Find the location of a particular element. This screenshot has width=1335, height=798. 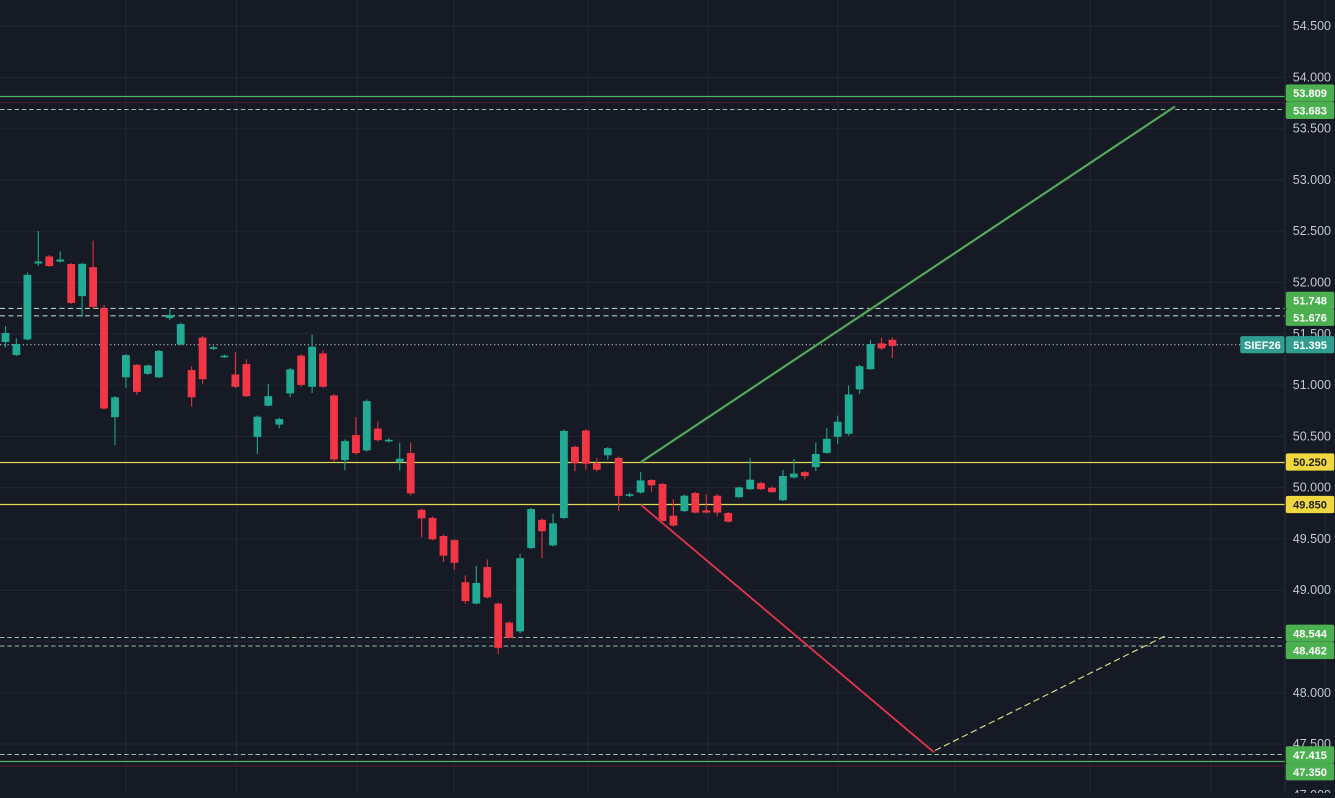

svg-text: 48.544 is located at coordinates (1310, 634).